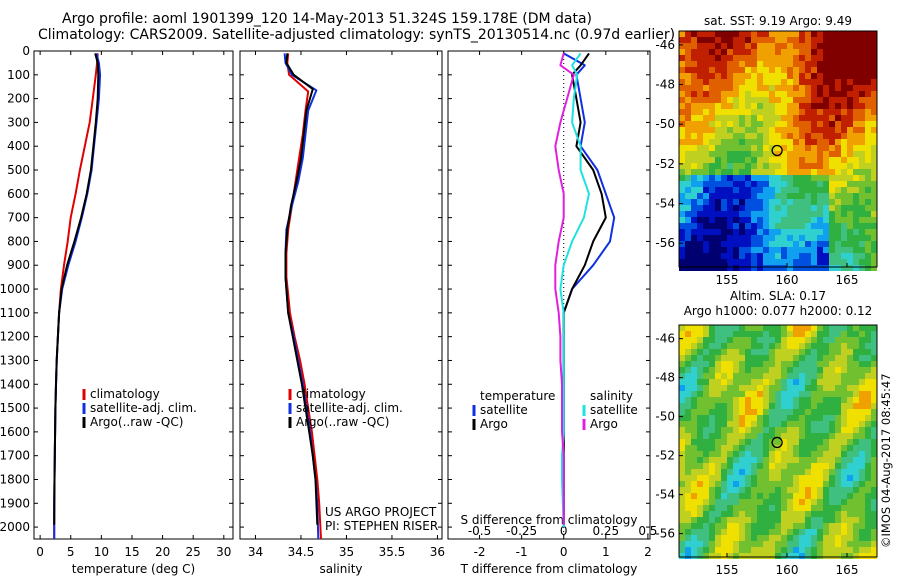  Describe the element at coordinates (437, 552) in the screenshot. I see `x-tick-label: 36` at that location.